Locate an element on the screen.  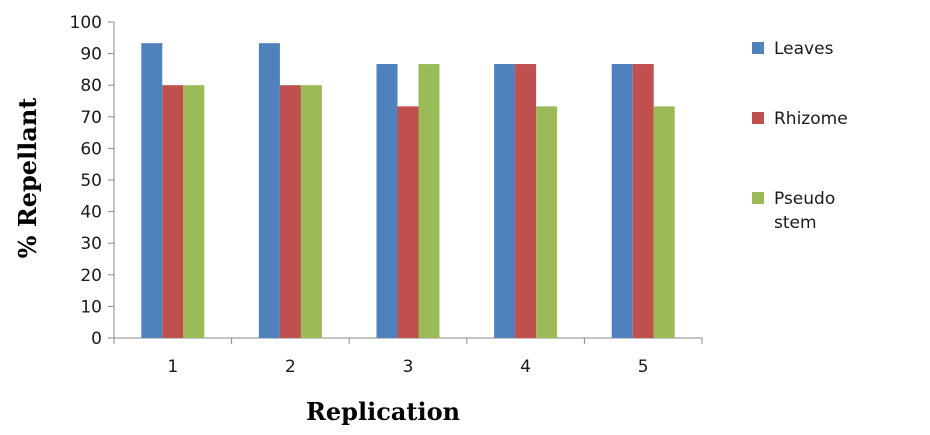
y-tick-label: 40 is located at coordinates (91, 213).